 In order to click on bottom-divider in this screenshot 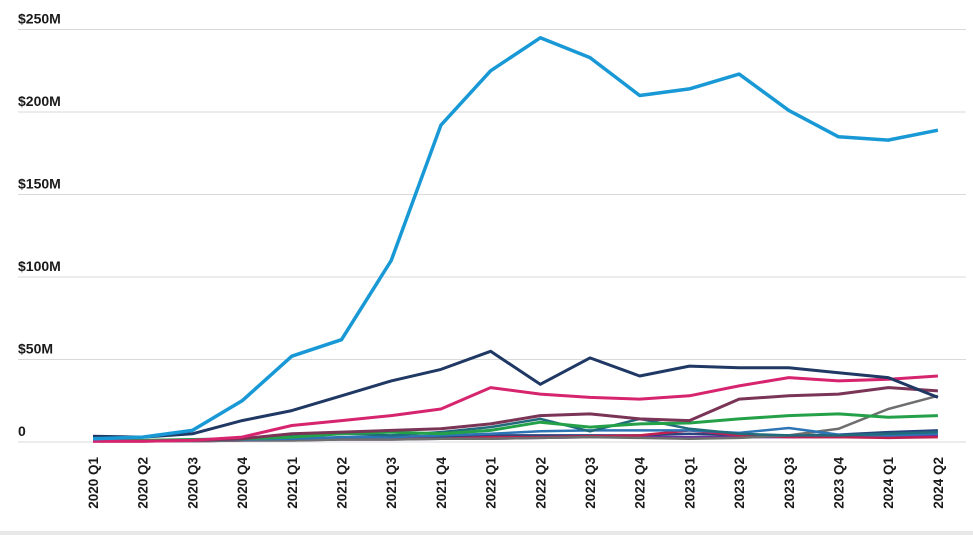, I will do `click(486, 533)`.